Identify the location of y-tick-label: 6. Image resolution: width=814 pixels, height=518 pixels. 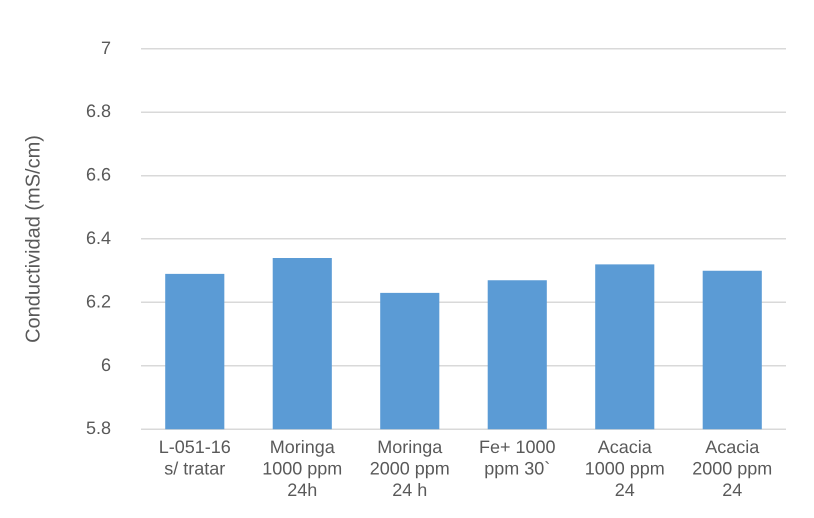
(106, 364).